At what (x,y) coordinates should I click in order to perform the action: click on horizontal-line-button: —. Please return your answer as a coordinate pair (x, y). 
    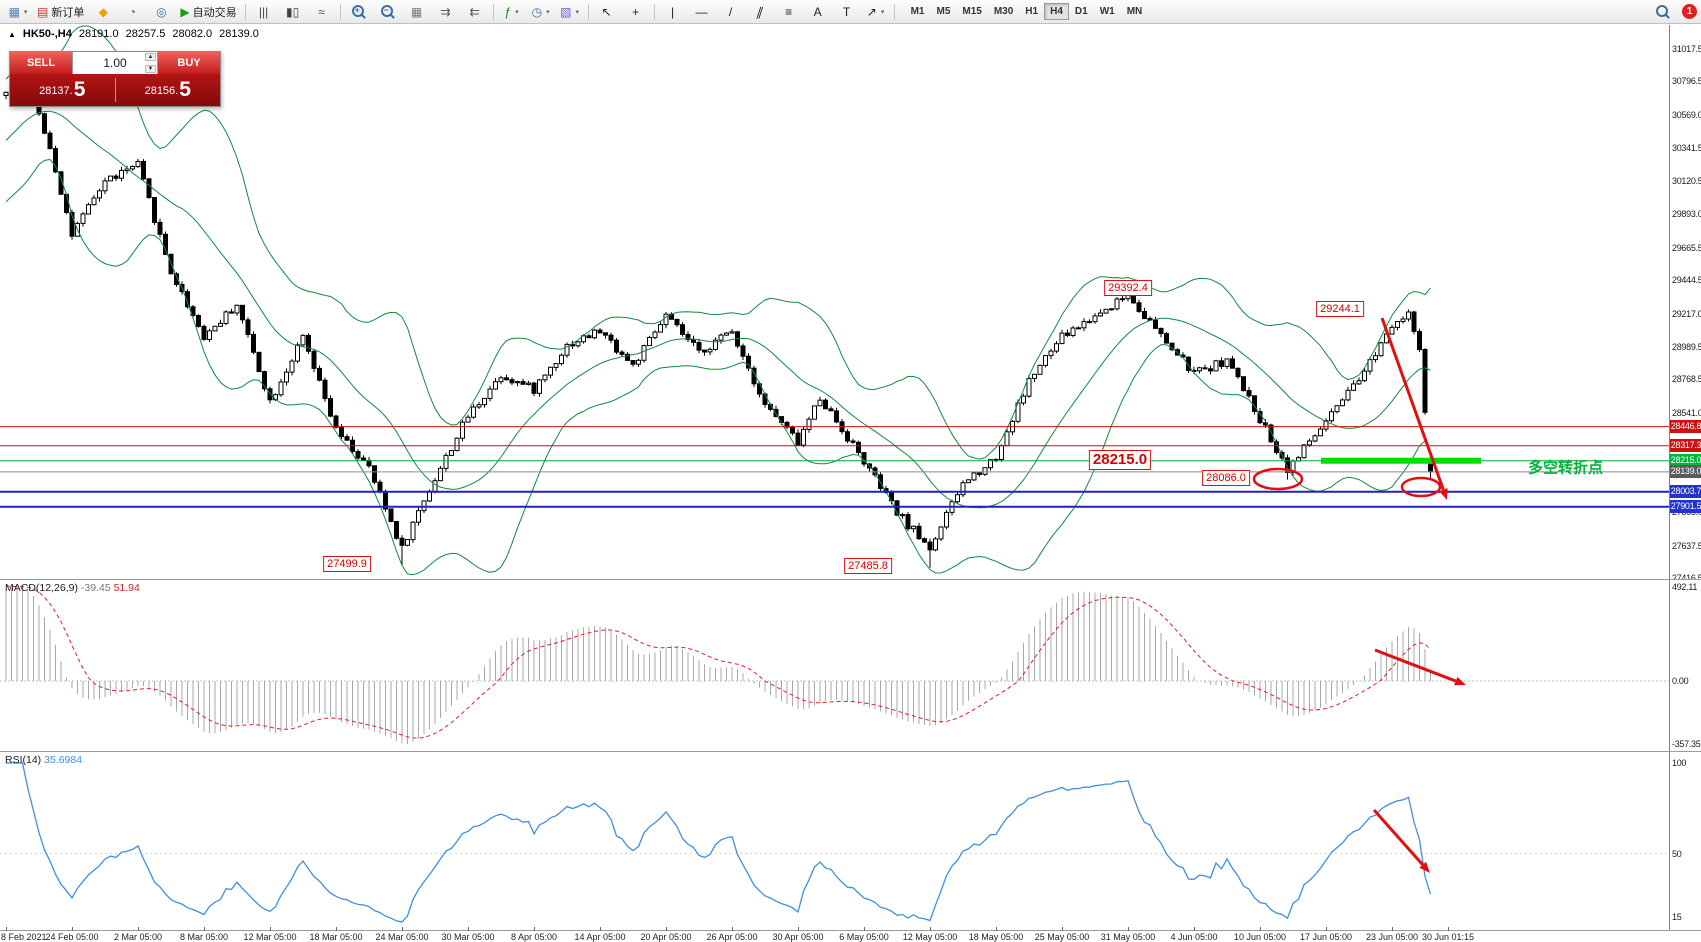
    Looking at the image, I should click on (702, 12).